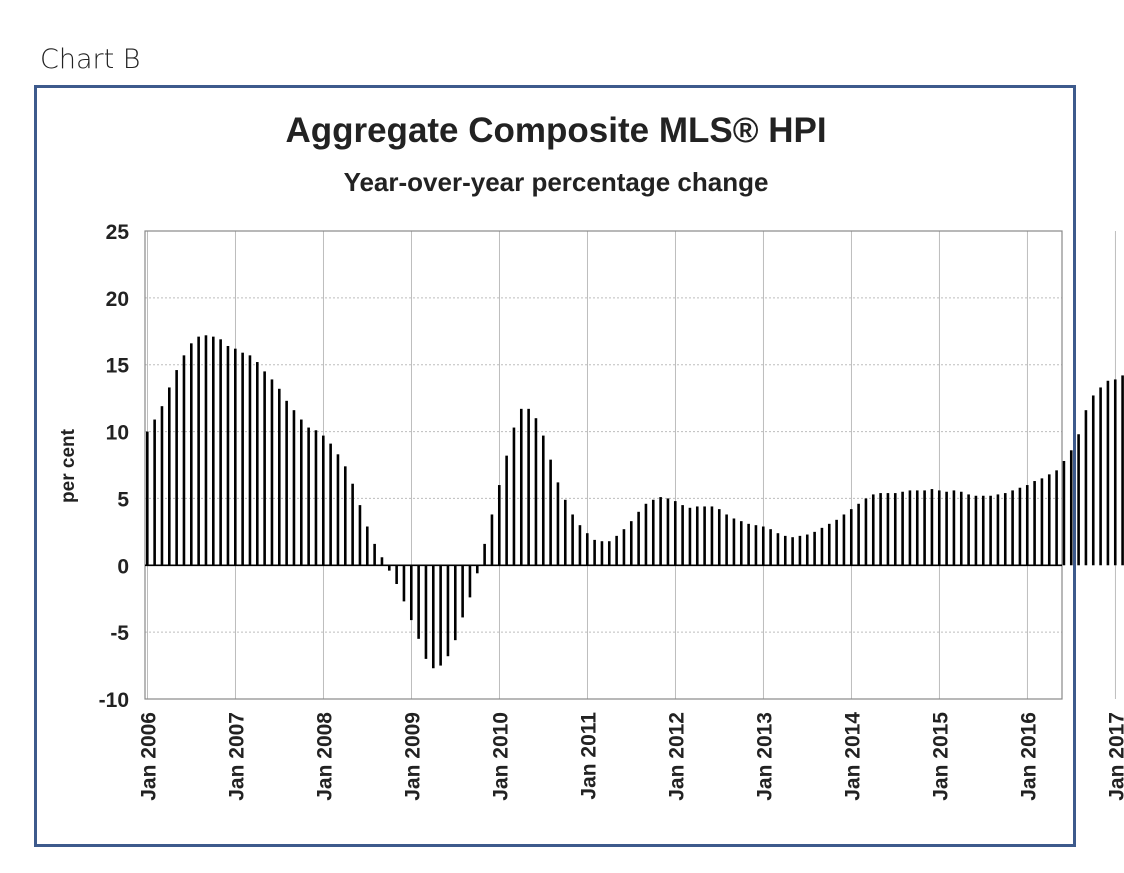 Image resolution: width=1124 pixels, height=873 pixels. I want to click on x-tick-label: Jan 2016, so click(1028, 756).